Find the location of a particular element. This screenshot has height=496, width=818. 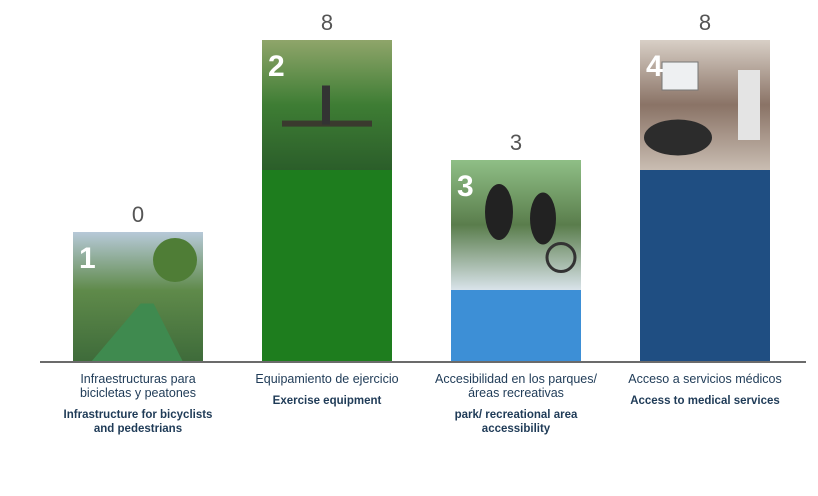

patient-shape is located at coordinates (678, 137).